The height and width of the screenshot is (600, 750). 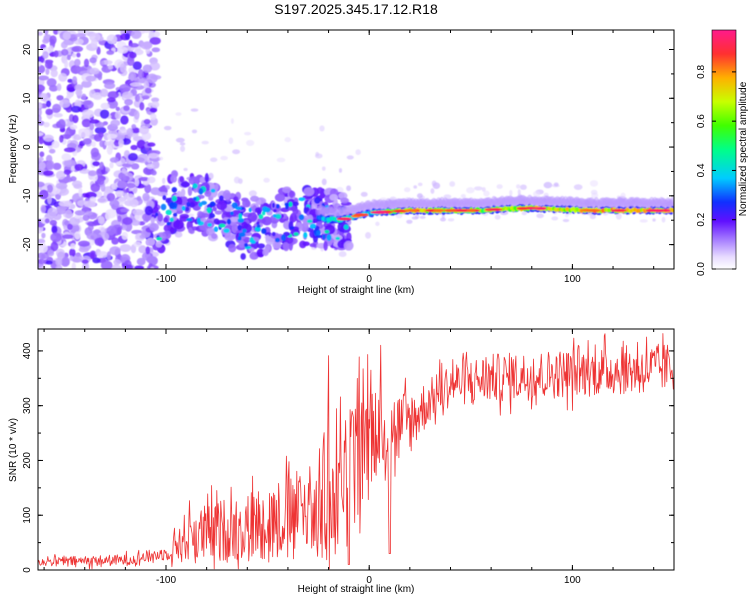 I want to click on colorbar-tick-label: 0.4, so click(x=701, y=170).